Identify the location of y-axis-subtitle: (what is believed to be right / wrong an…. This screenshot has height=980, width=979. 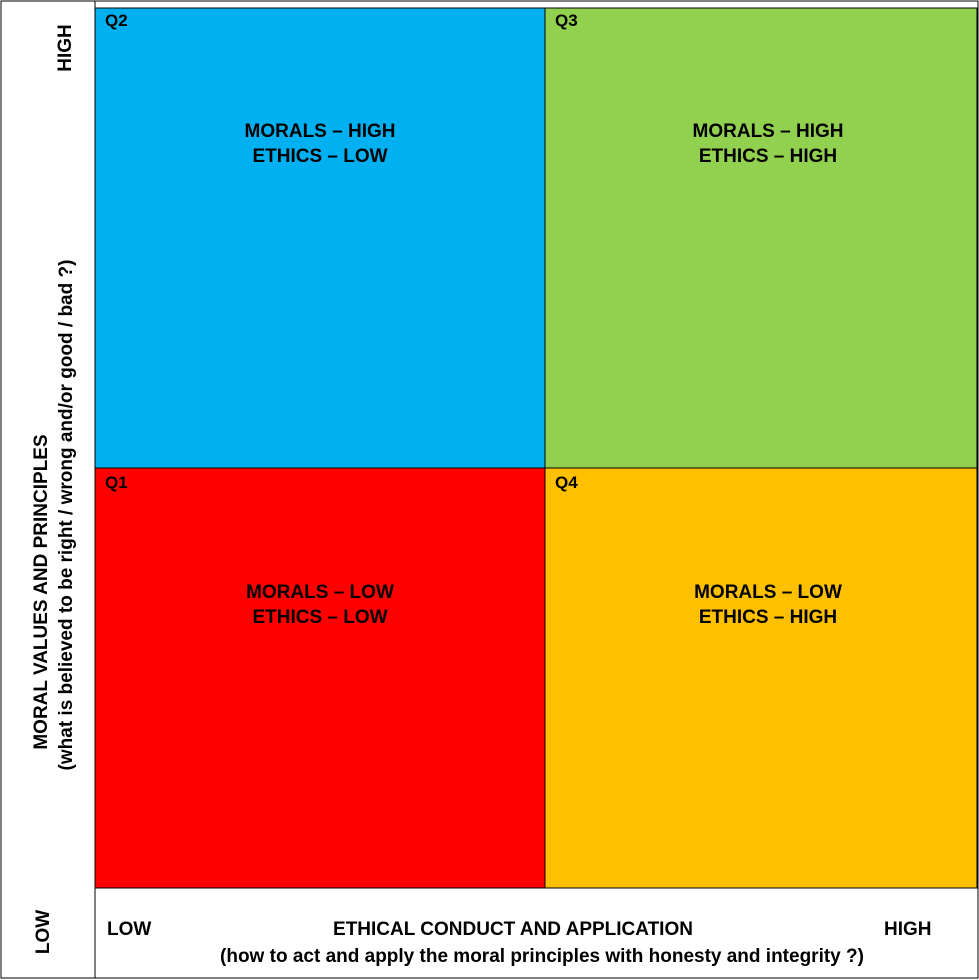
(66, 515).